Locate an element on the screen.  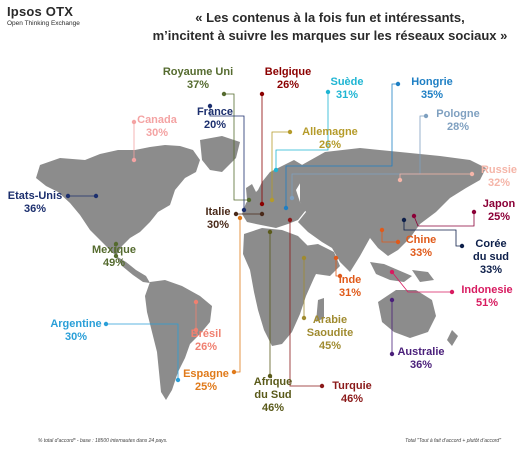
label-dot-mexique is located at coordinates (116, 244).